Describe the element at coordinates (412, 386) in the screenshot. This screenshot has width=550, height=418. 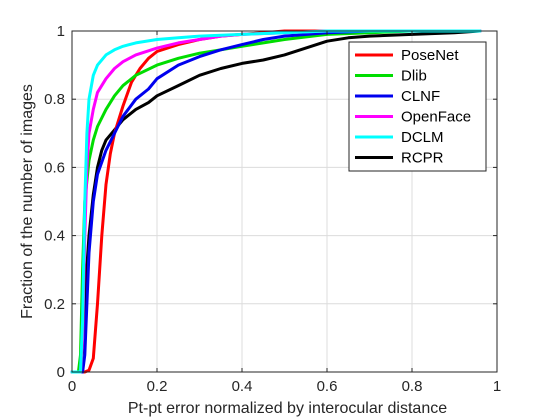
I see `x-tick-label: 0.8` at that location.